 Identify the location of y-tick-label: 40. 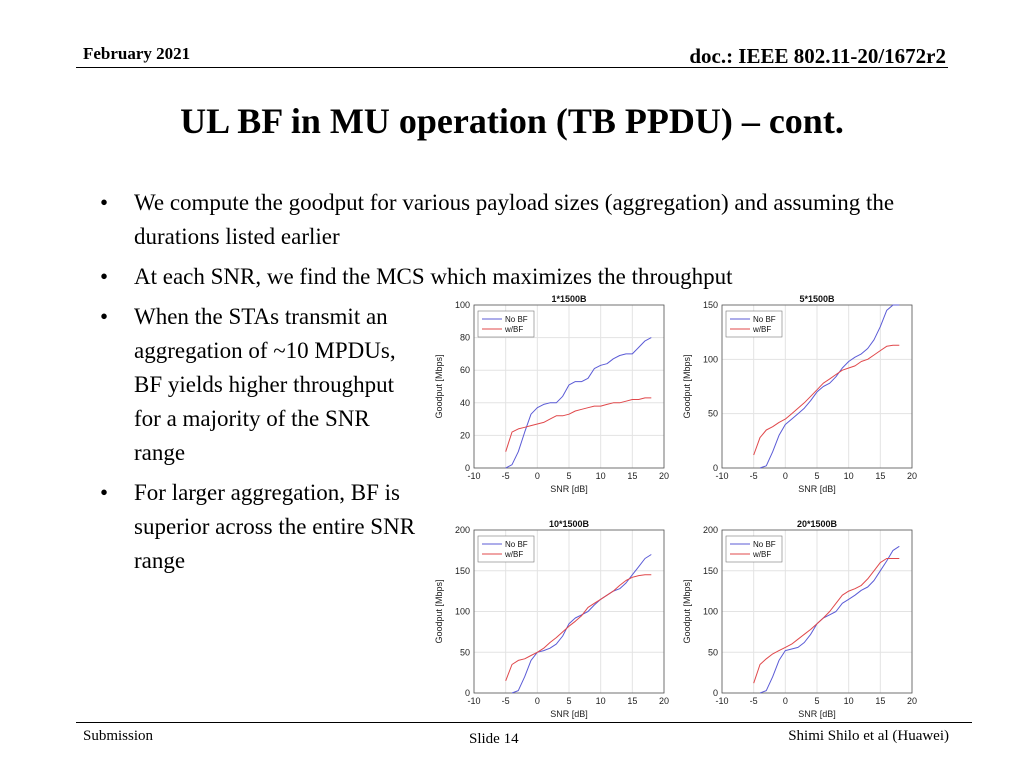
(465, 403).